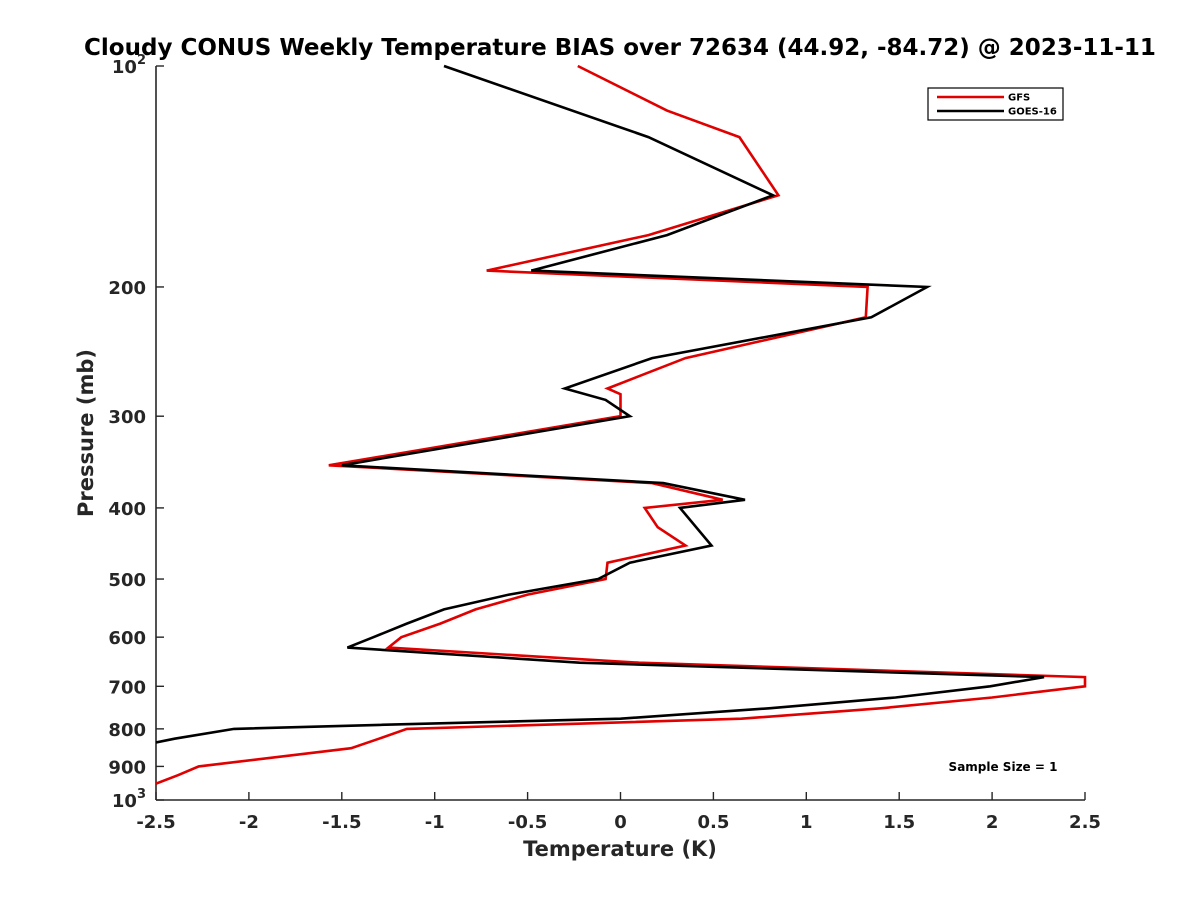  What do you see at coordinates (341, 822) in the screenshot?
I see `x-tick-label: -1.5` at bounding box center [341, 822].